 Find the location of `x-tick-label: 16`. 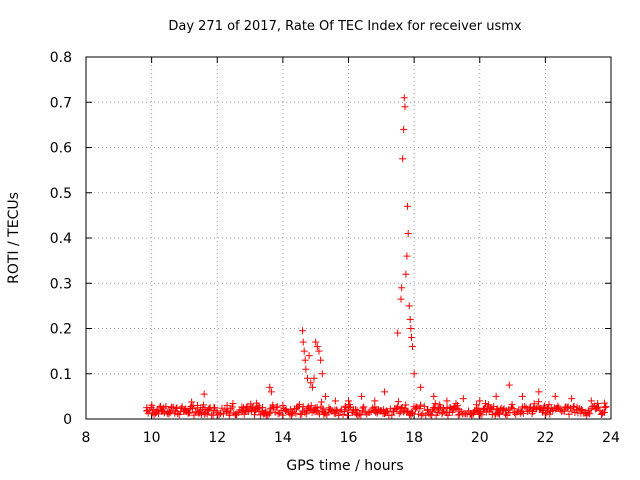

x-tick-label: 16 is located at coordinates (349, 438).